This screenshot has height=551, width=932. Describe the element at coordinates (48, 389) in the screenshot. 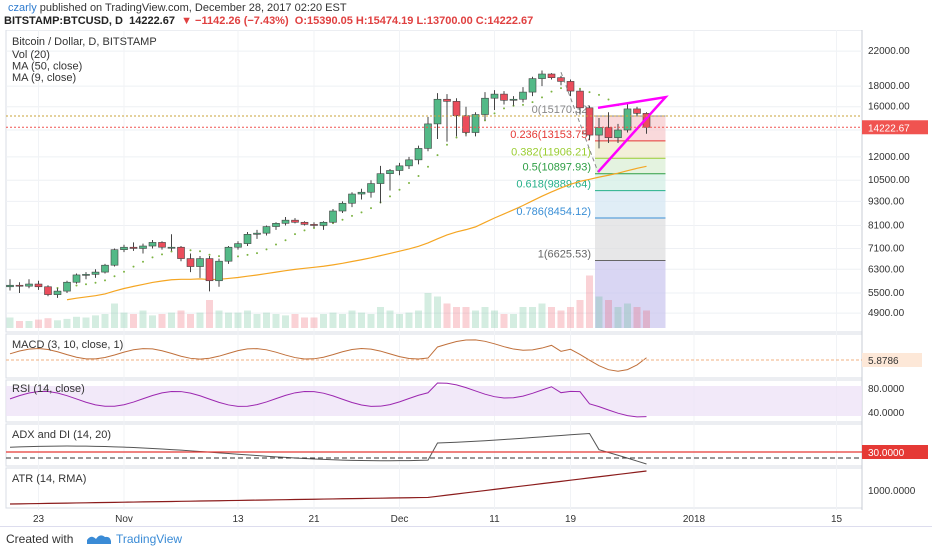

I see `rsi-title: RSI (14, close)` at that location.